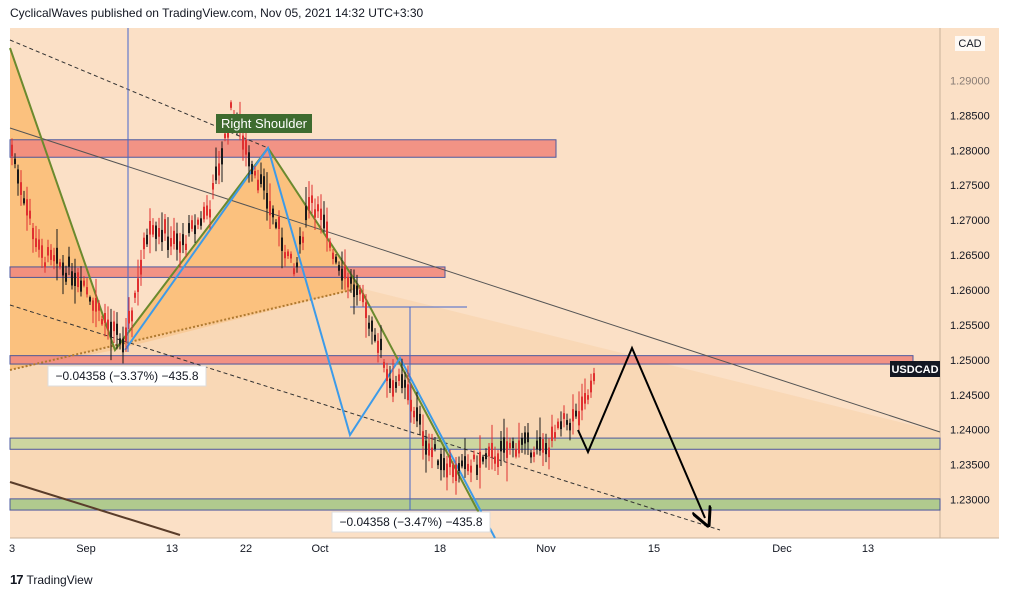 The height and width of the screenshot is (598, 1009). I want to click on time-tick-label: Nov, so click(546, 549).